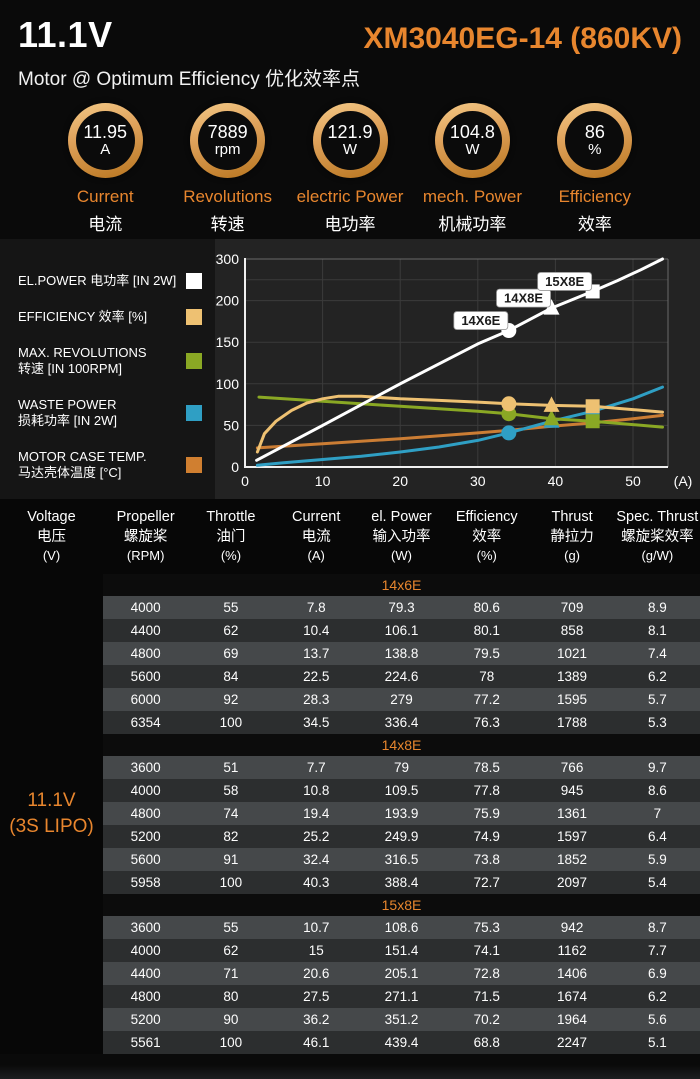  What do you see at coordinates (51, 541) in the screenshot?
I see `column-header: Voltage 电压 (V)` at bounding box center [51, 541].